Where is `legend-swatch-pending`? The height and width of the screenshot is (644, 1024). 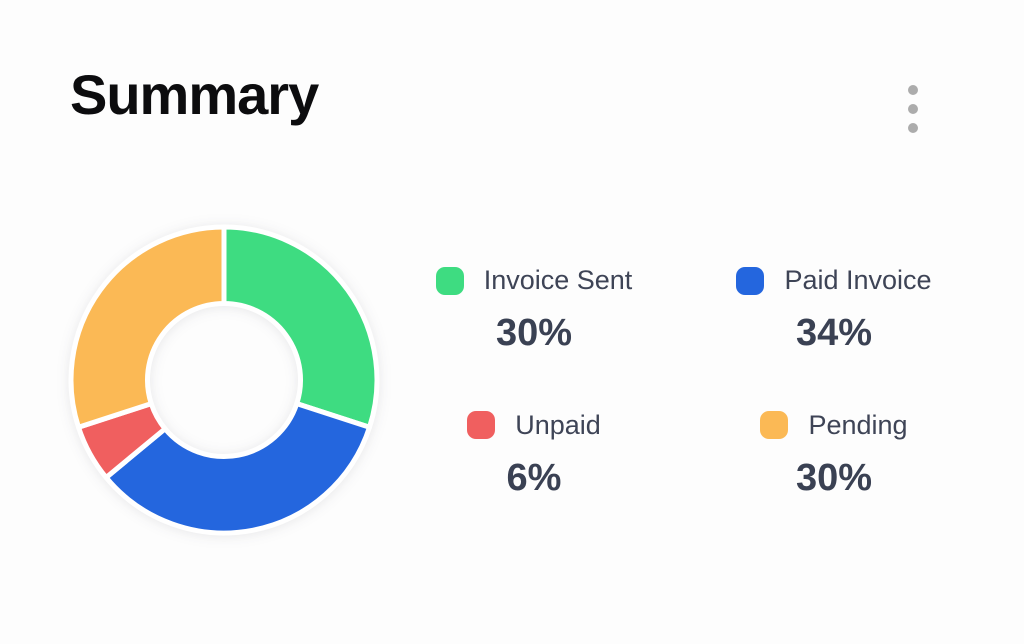 legend-swatch-pending is located at coordinates (774, 425).